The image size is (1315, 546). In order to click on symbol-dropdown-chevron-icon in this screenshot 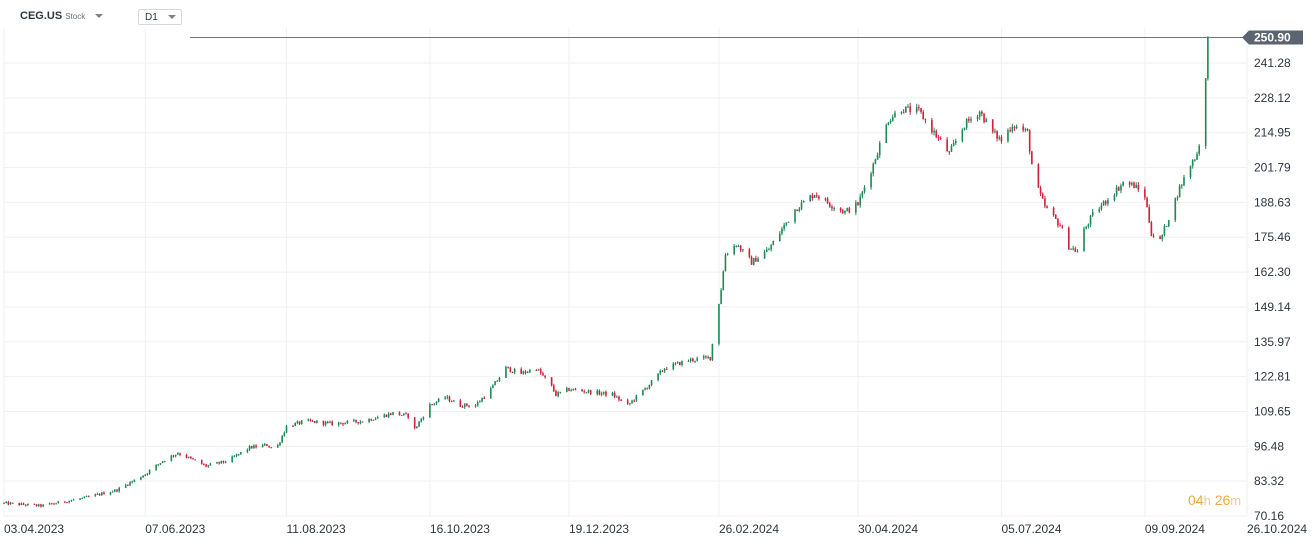, I will do `click(99, 16)`.